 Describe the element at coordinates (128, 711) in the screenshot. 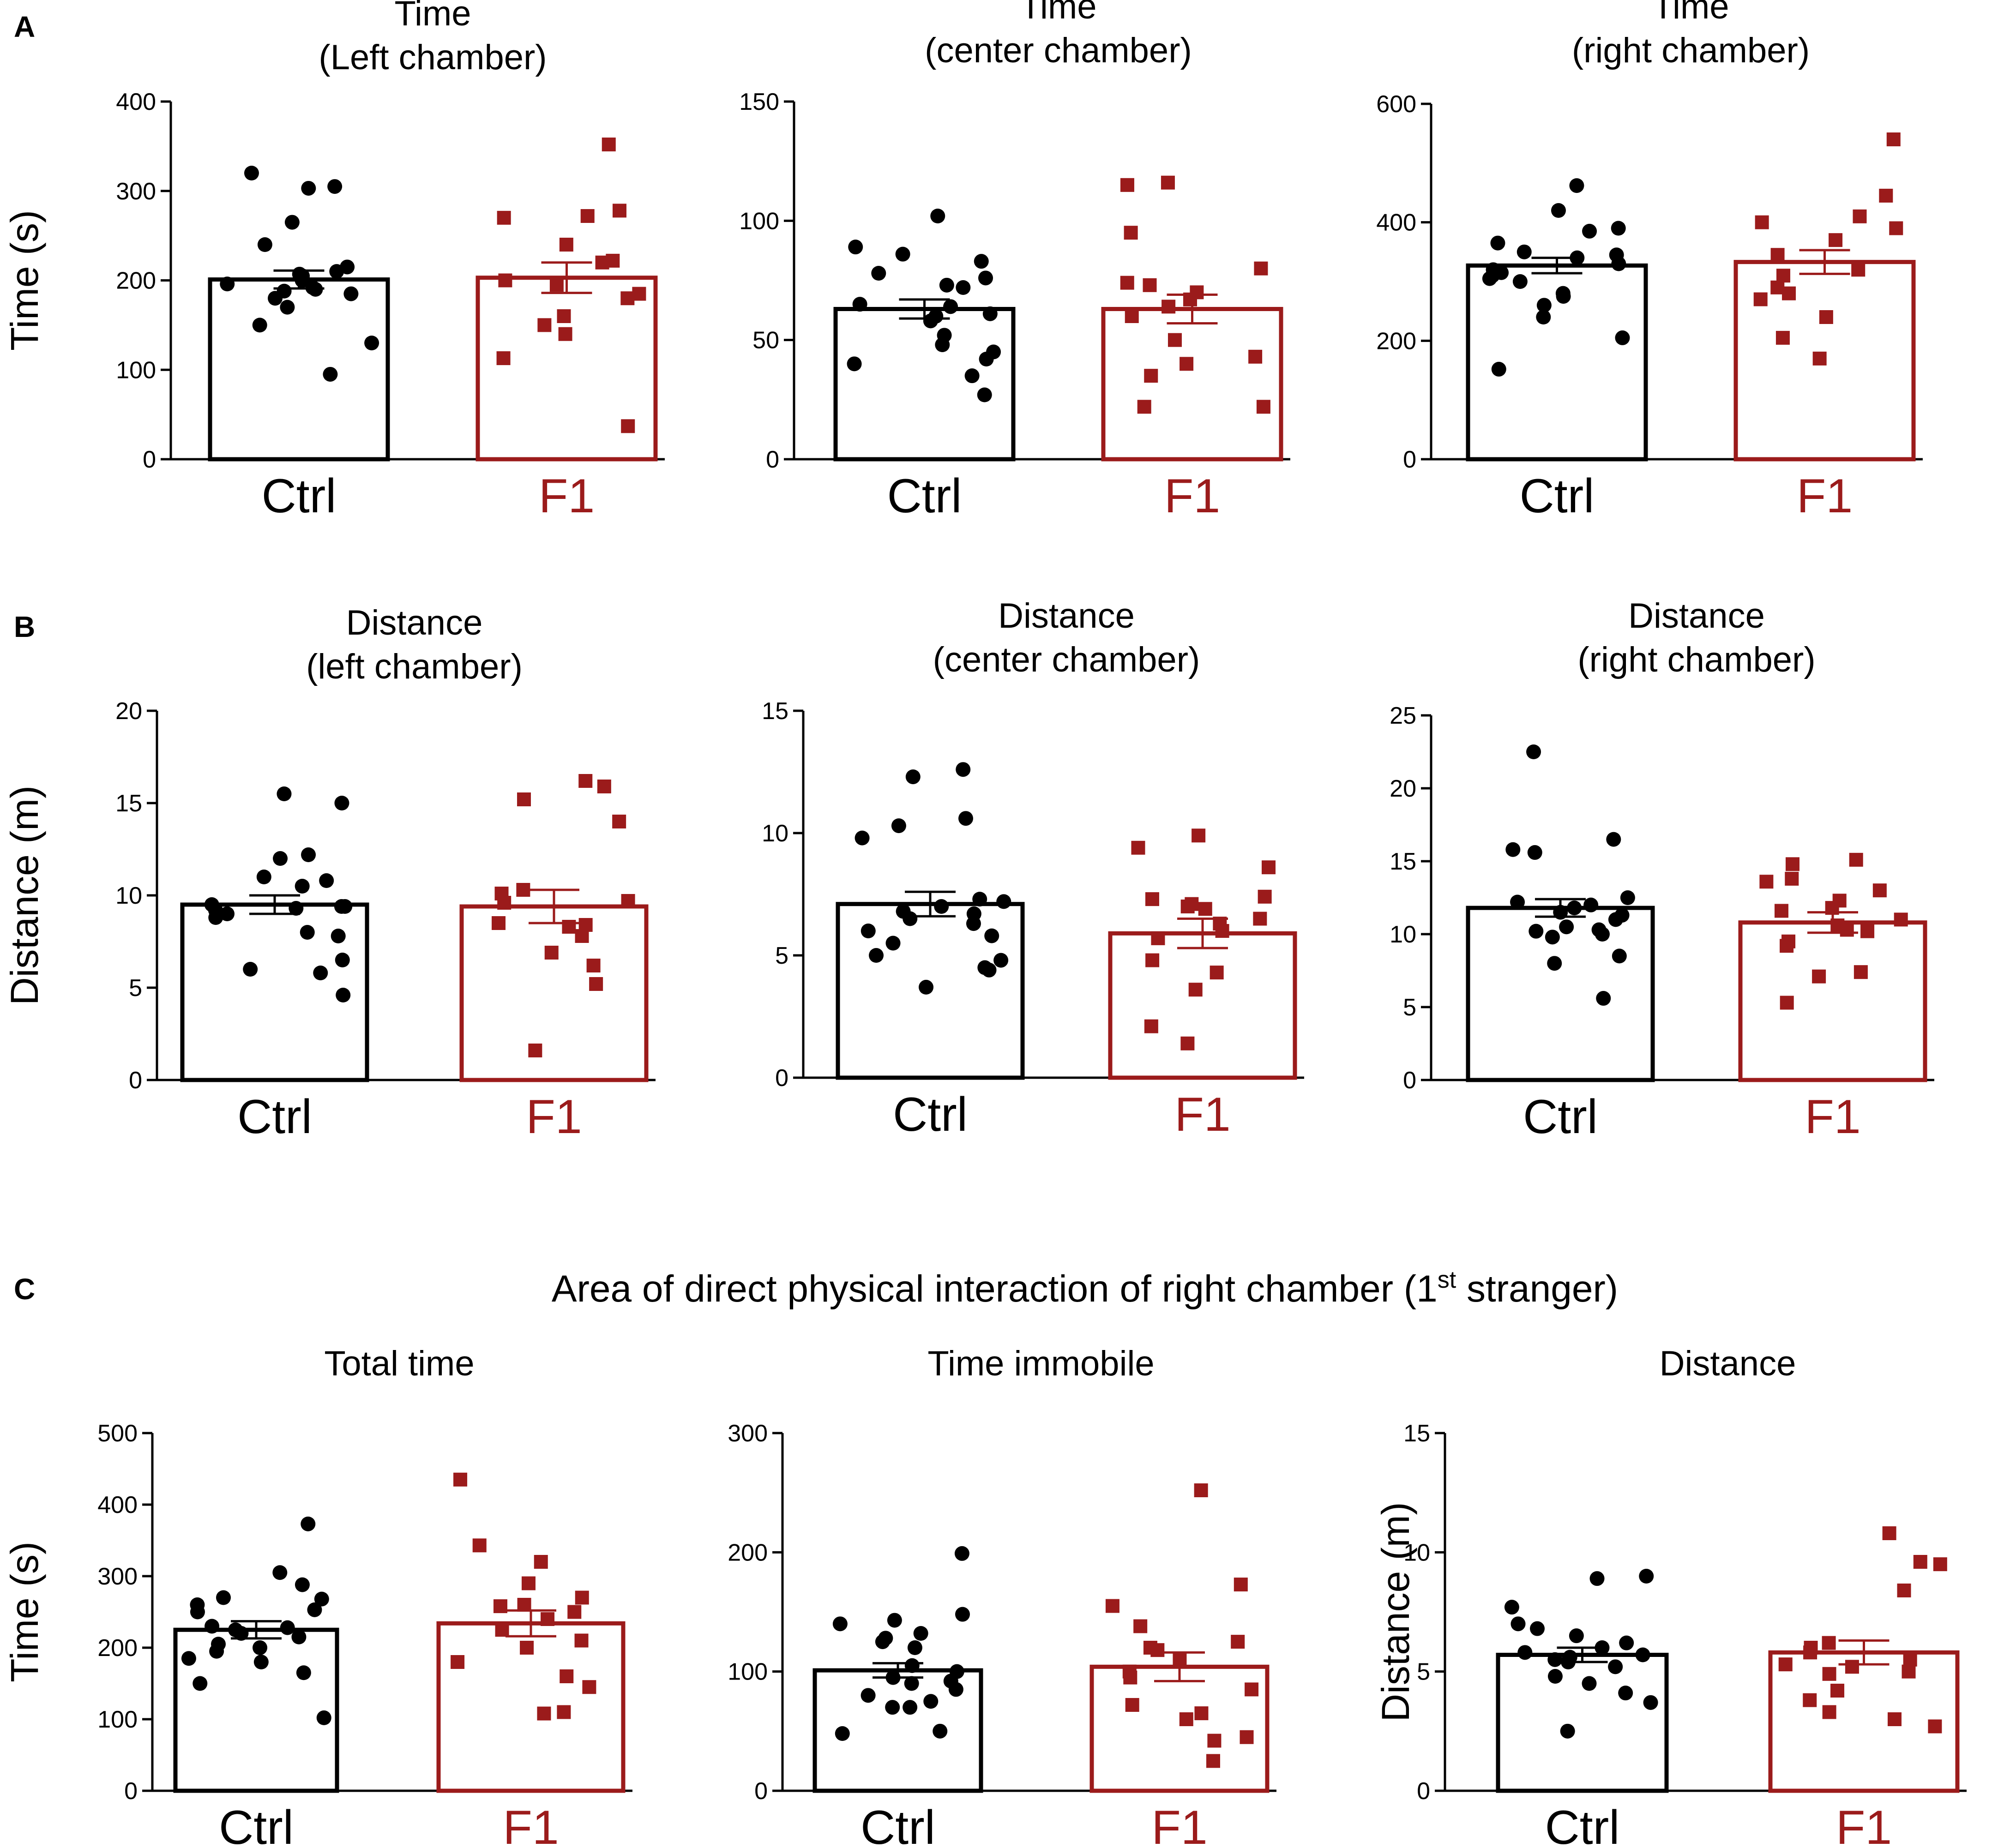

I see `y-tick-label: 20` at that location.